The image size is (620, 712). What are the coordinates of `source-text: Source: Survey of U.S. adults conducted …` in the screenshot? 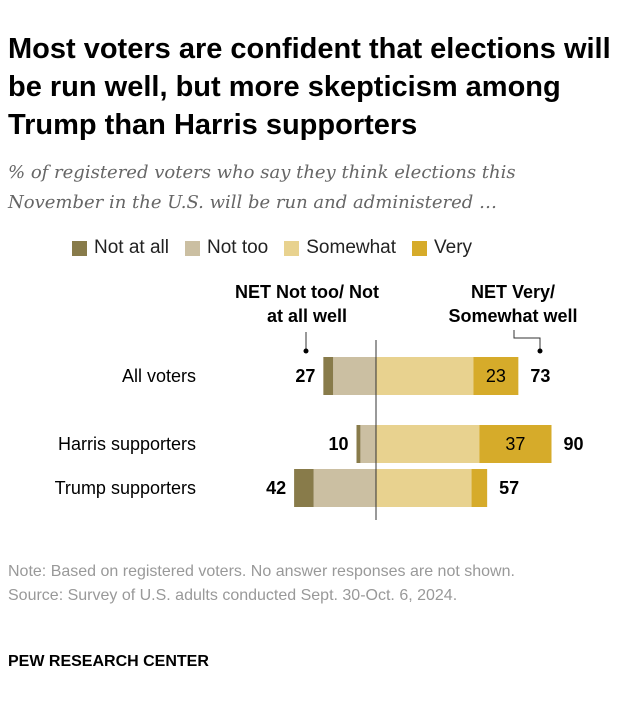 It's located at (233, 595).